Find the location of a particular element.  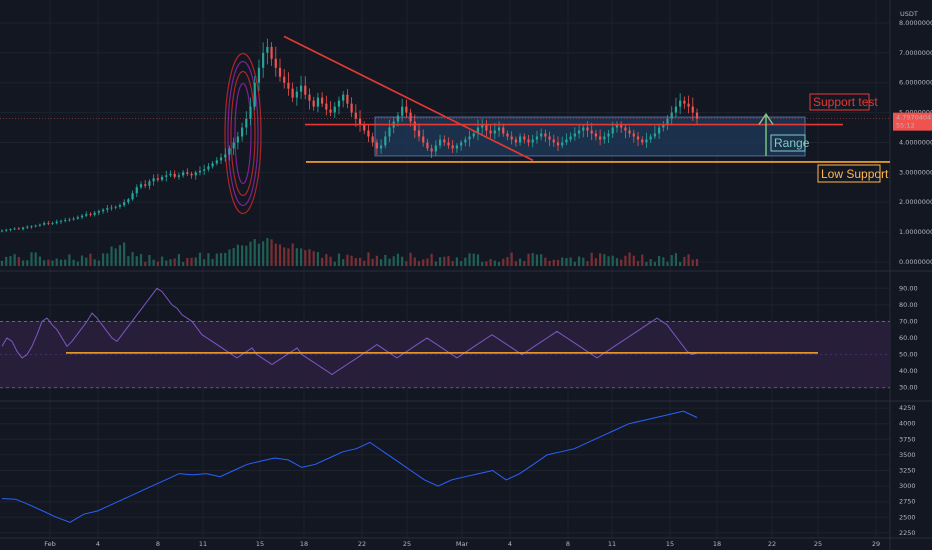

price-tick-label: 3.00000000 is located at coordinates (915, 172).